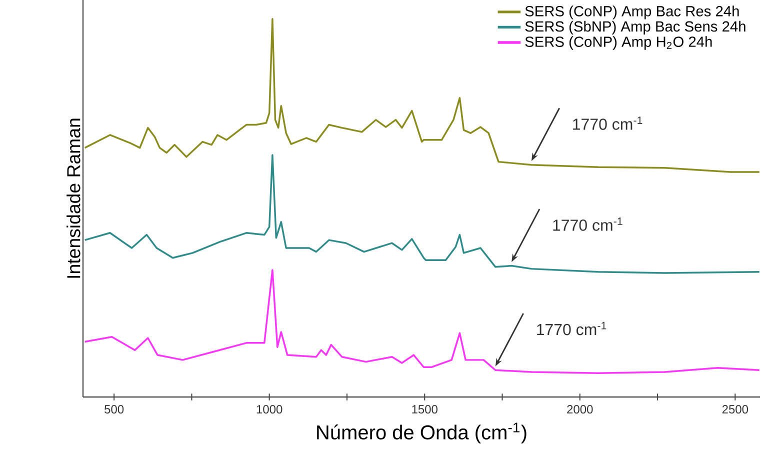 This screenshot has height=463, width=763. Describe the element at coordinates (580, 409) in the screenshot. I see `x-tick-label: 2000` at that location.